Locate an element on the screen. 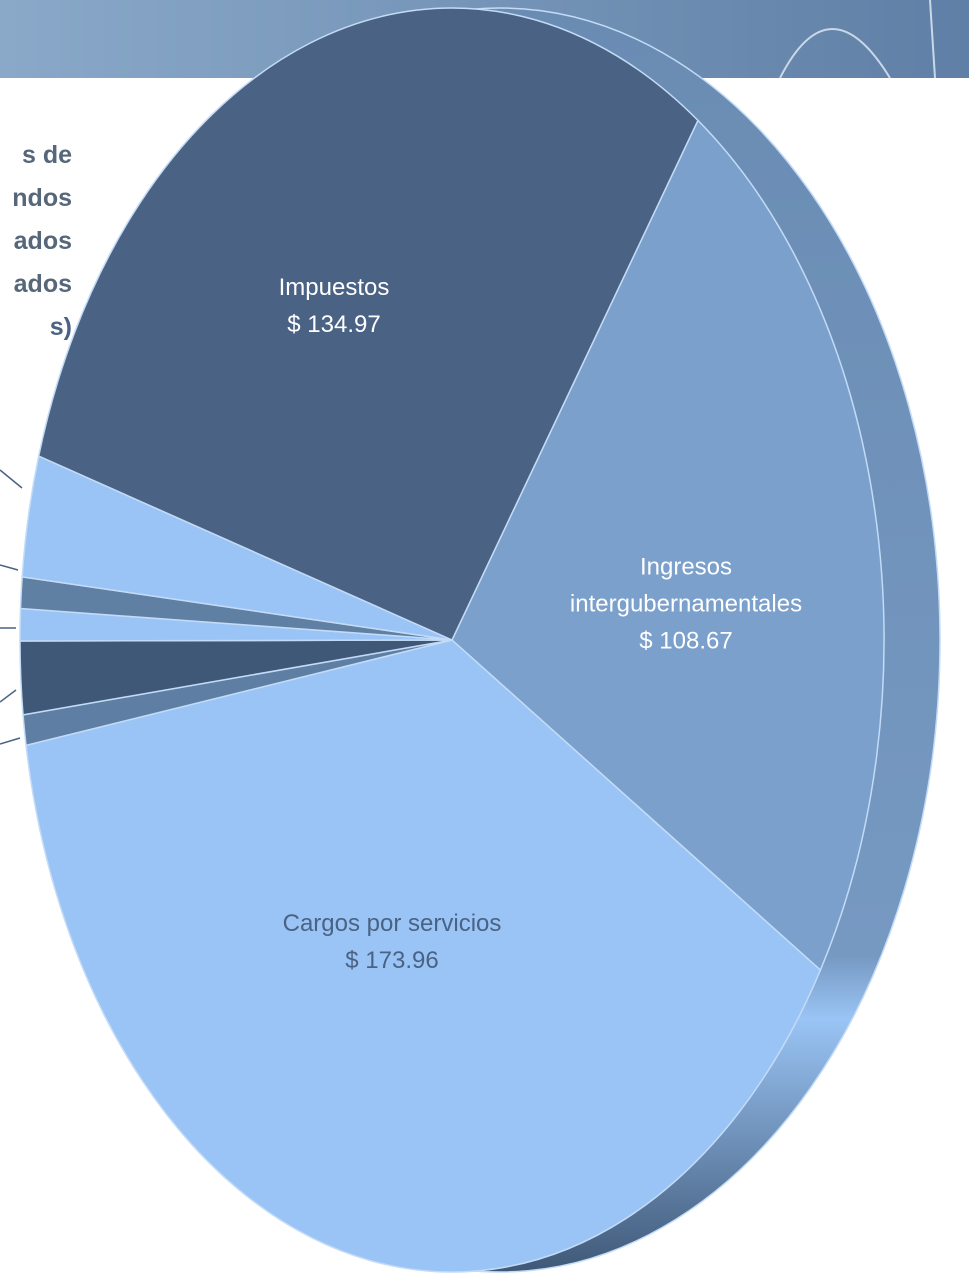 This screenshot has width=969, height=1281. title-line: ndos is located at coordinates (42, 198).